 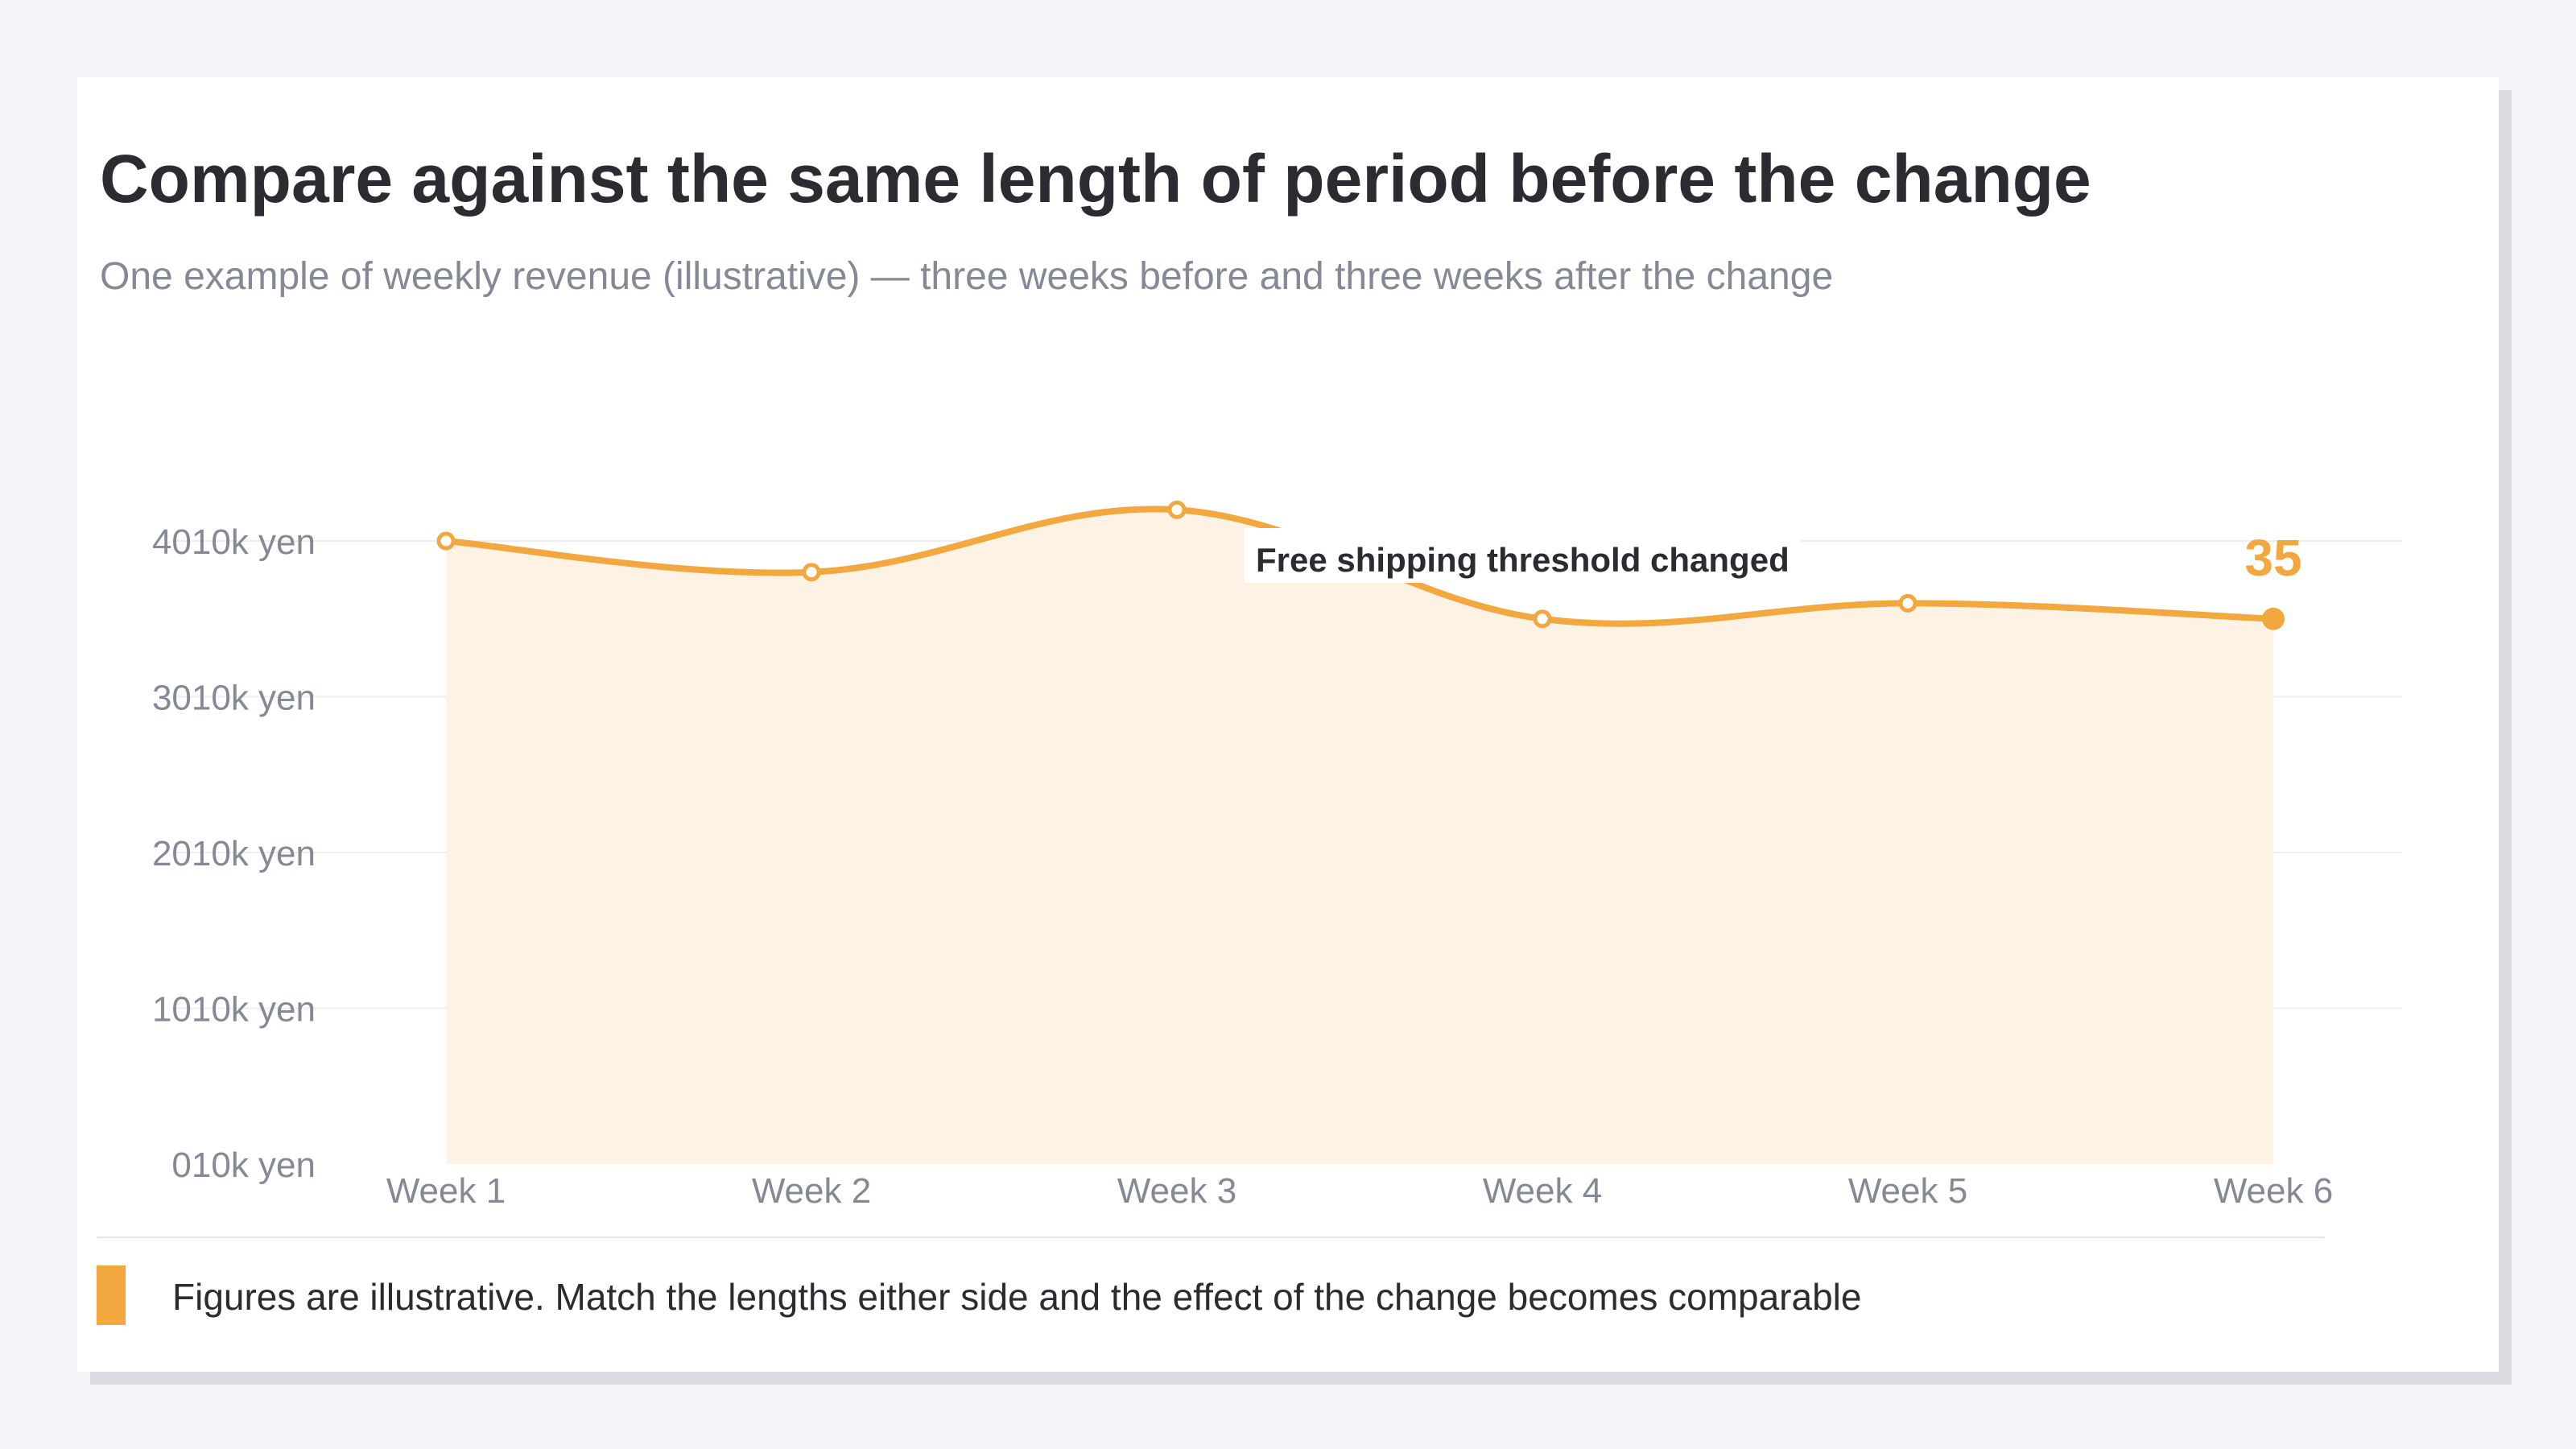 I want to click on y-tick-label: 3010k yen, so click(x=234, y=698).